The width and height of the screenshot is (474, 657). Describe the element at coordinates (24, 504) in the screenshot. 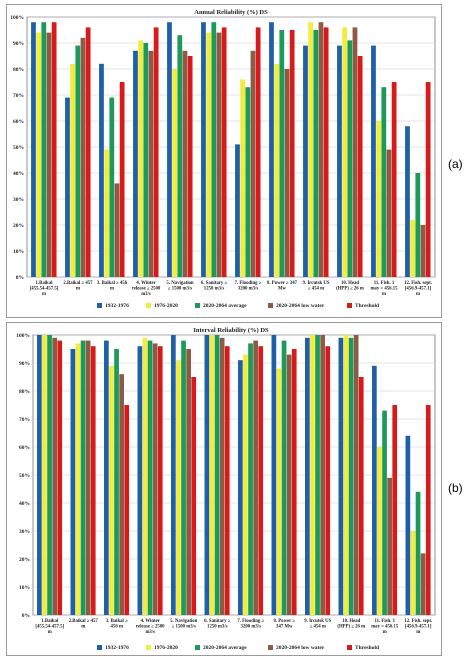

I see `y-tick-label: 40%` at that location.